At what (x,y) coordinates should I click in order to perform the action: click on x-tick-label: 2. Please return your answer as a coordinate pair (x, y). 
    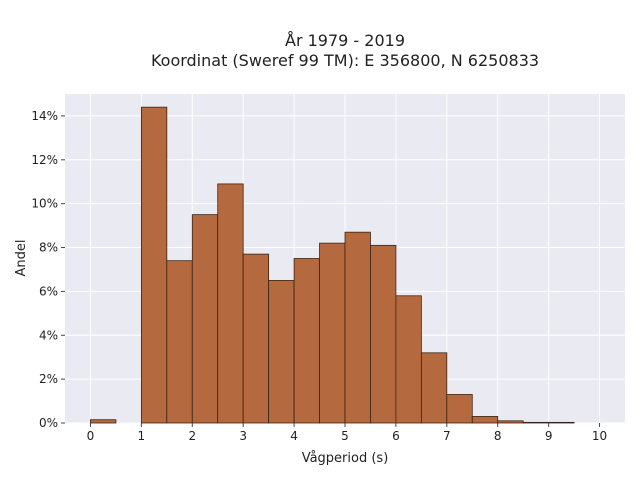
    Looking at the image, I should click on (192, 436).